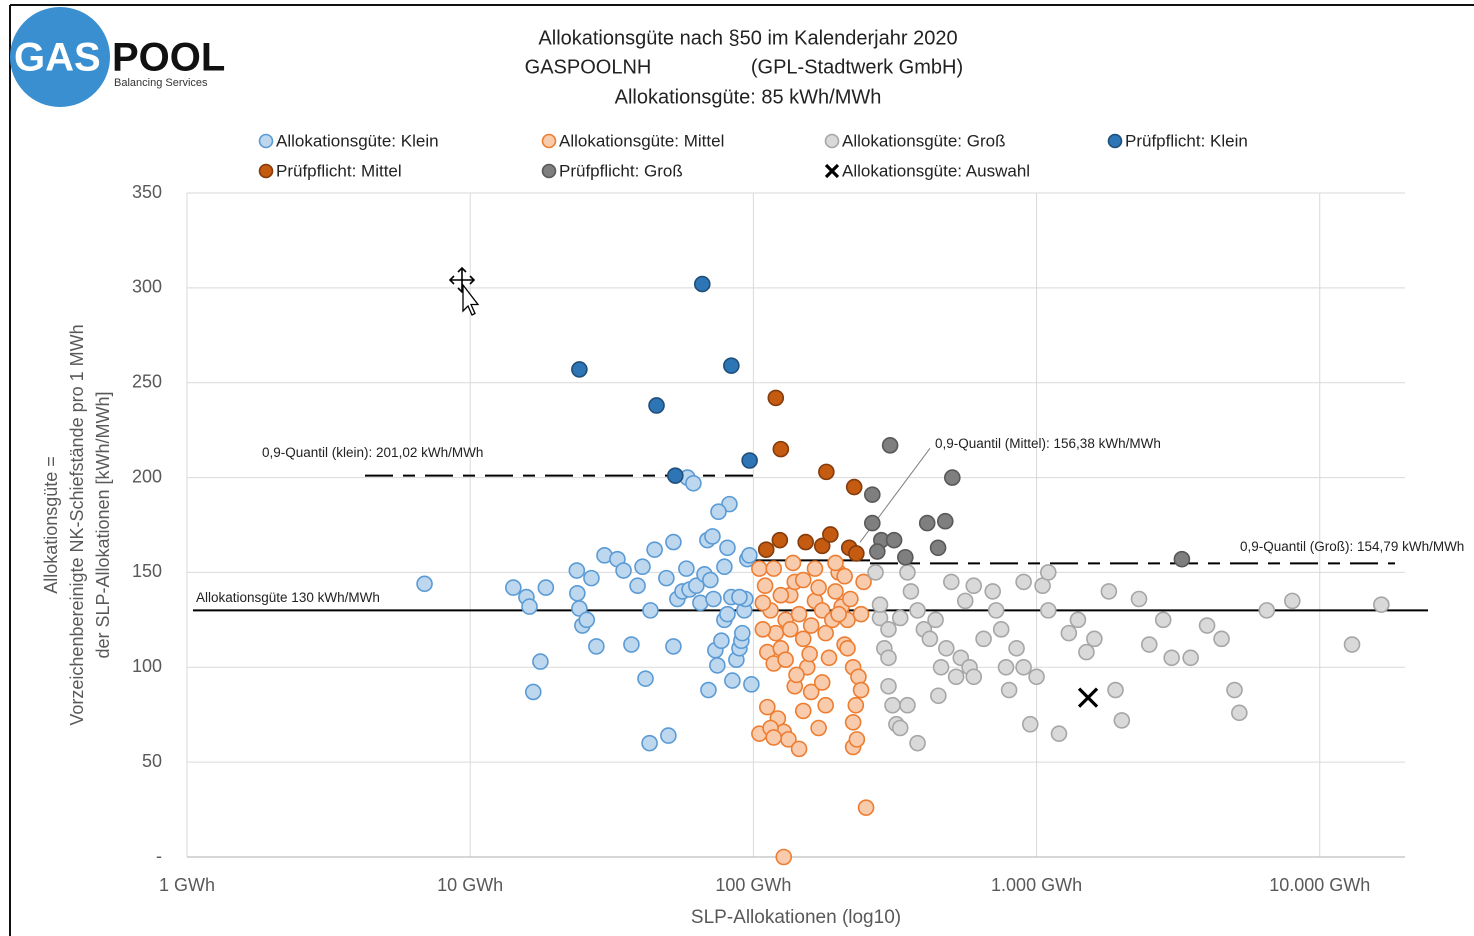  I want to click on reference-label: 0,9-Quantil (Mittel): 156,38 kWh/MWh, so click(1048, 443).